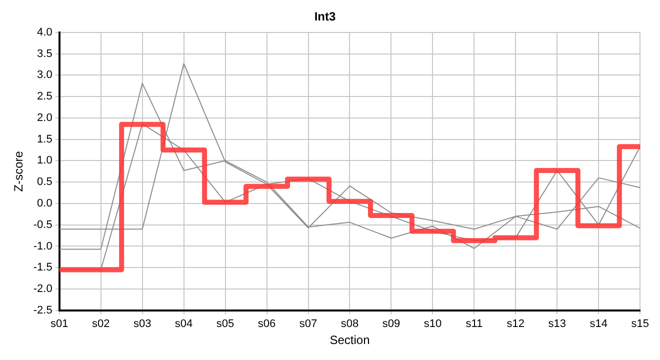  What do you see at coordinates (142, 324) in the screenshot?
I see `x-tick-label: s03` at bounding box center [142, 324].